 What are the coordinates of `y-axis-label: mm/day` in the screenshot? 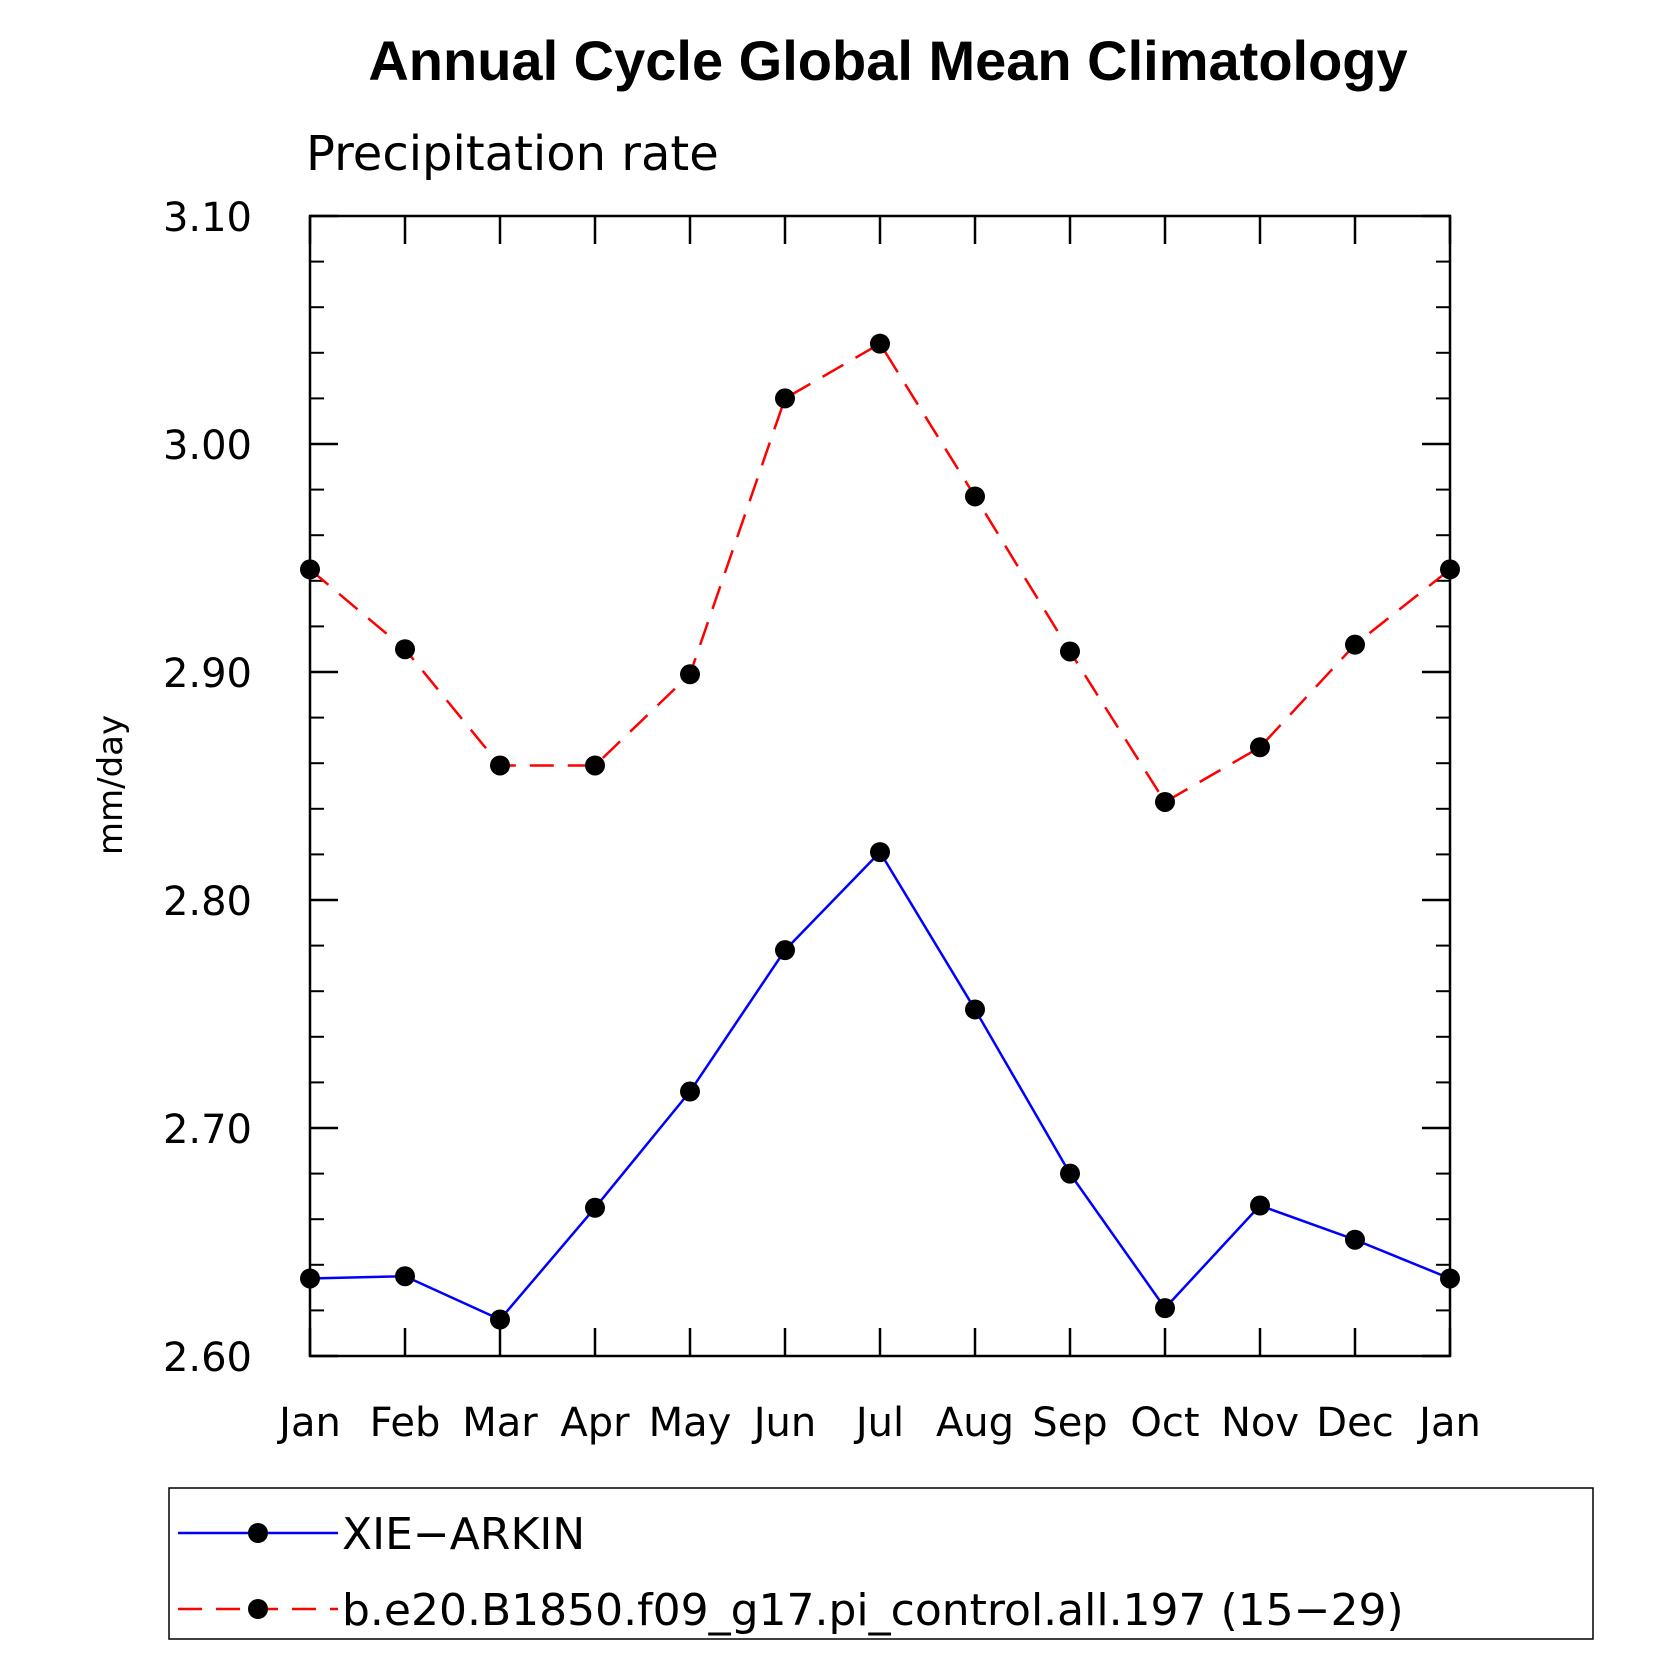 It's located at (111, 785).